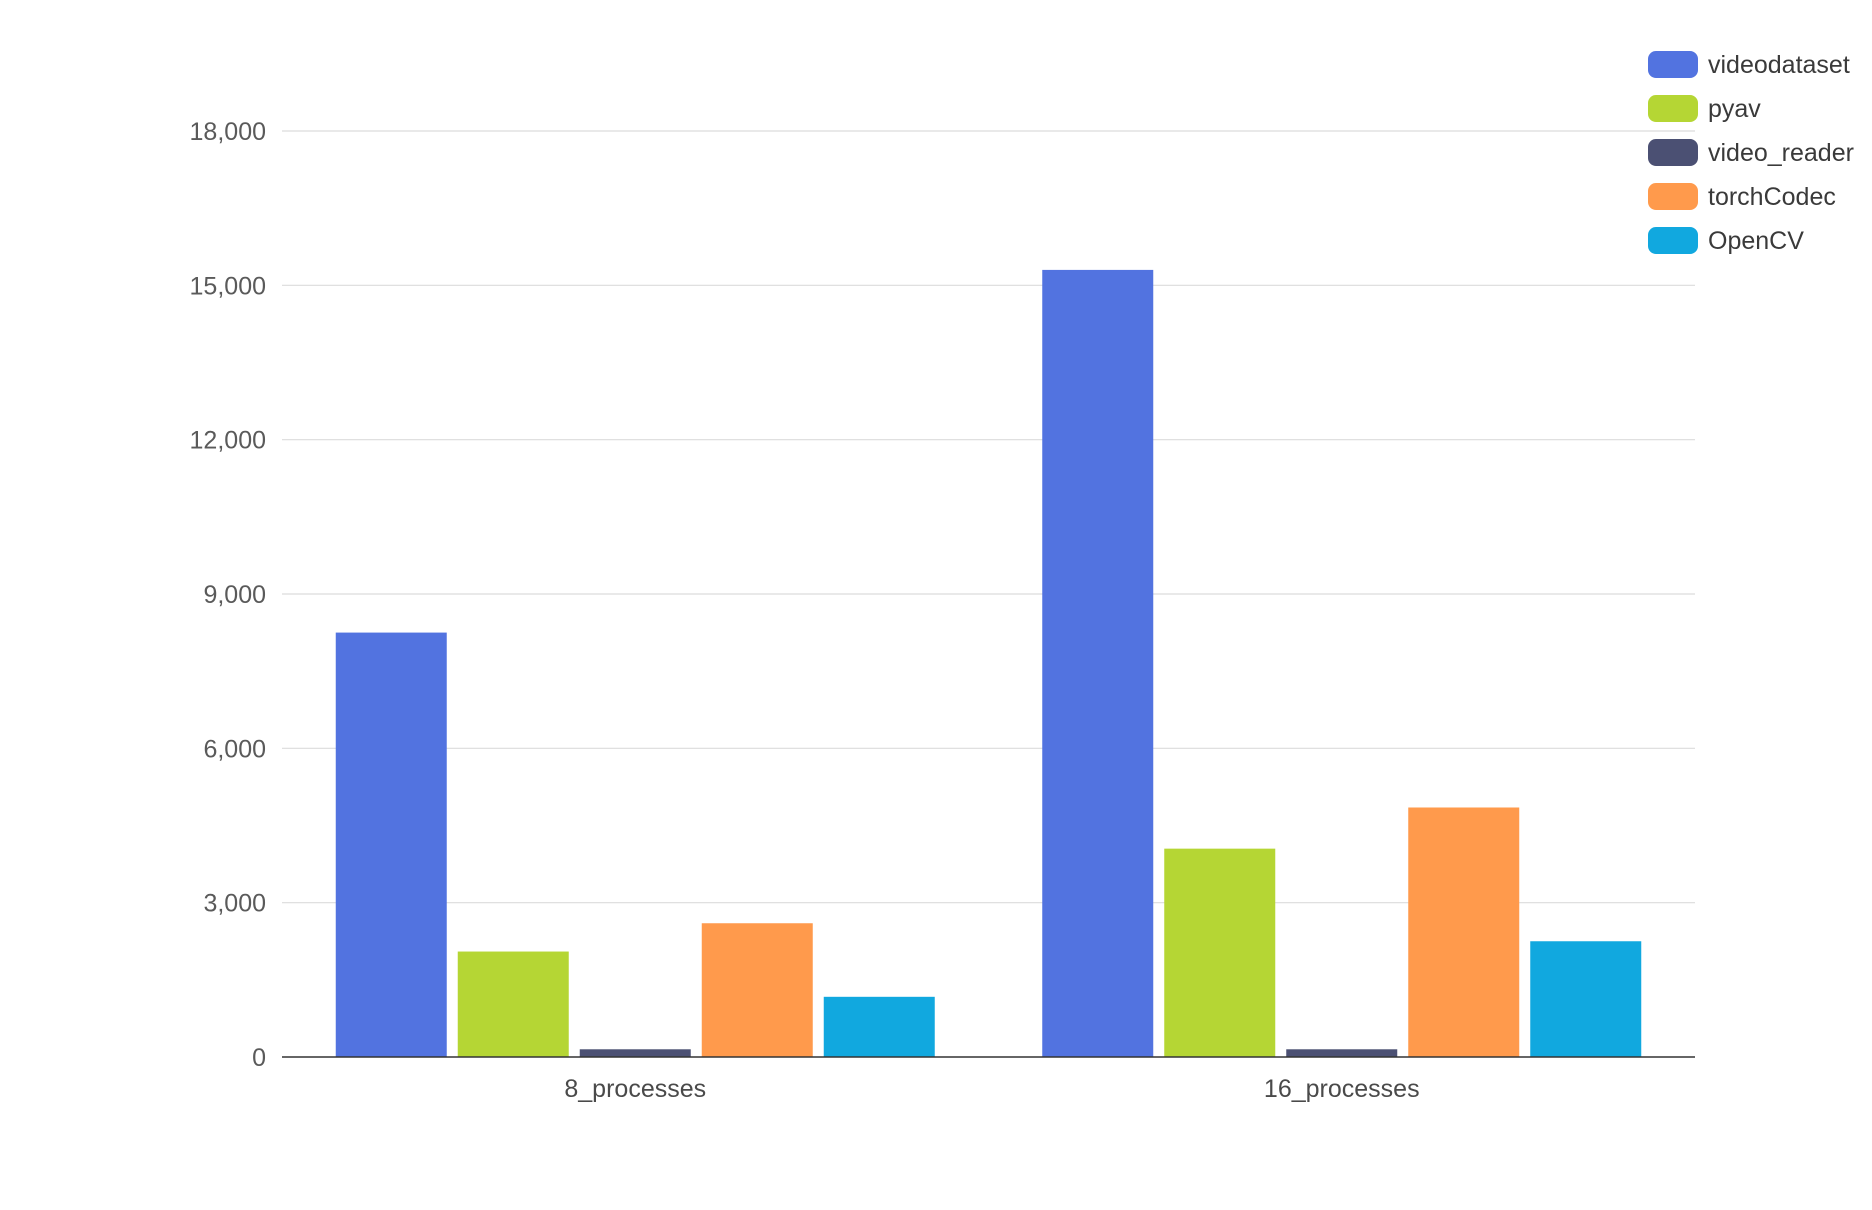 This screenshot has height=1210, width=1872. Describe the element at coordinates (228, 132) in the screenshot. I see `y-tick-label: 18,000` at that location.